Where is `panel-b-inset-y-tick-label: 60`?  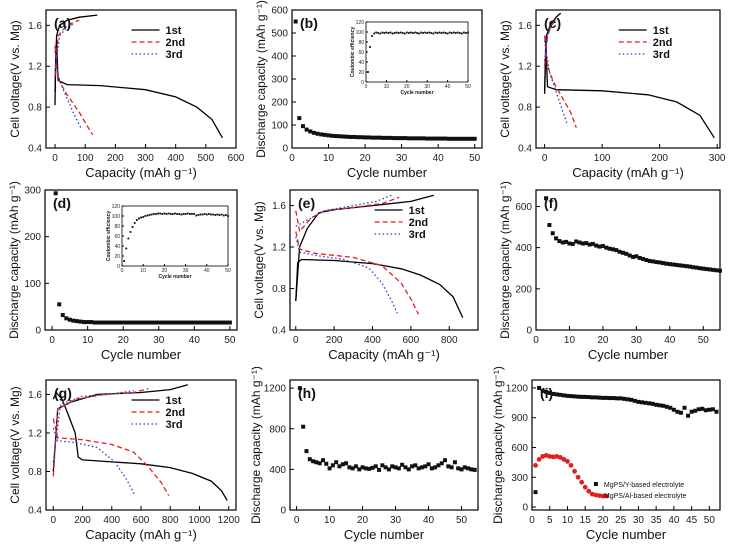 panel-b-inset-y-tick-label: 60 is located at coordinates (361, 53).